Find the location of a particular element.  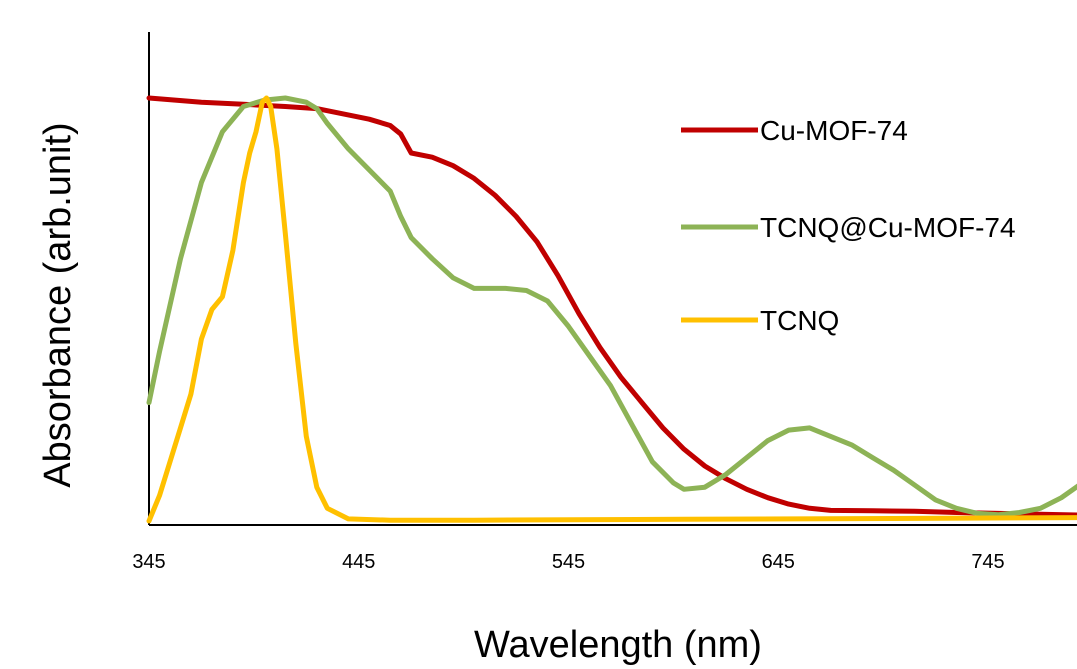

x-tick-label: 545 is located at coordinates (568, 562).